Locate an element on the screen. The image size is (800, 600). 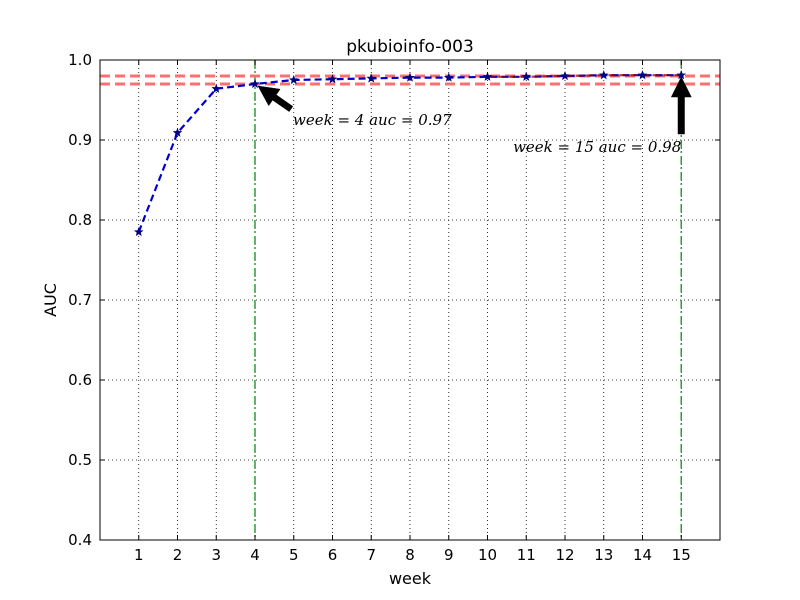
x-tick-label: 6 is located at coordinates (333, 555).